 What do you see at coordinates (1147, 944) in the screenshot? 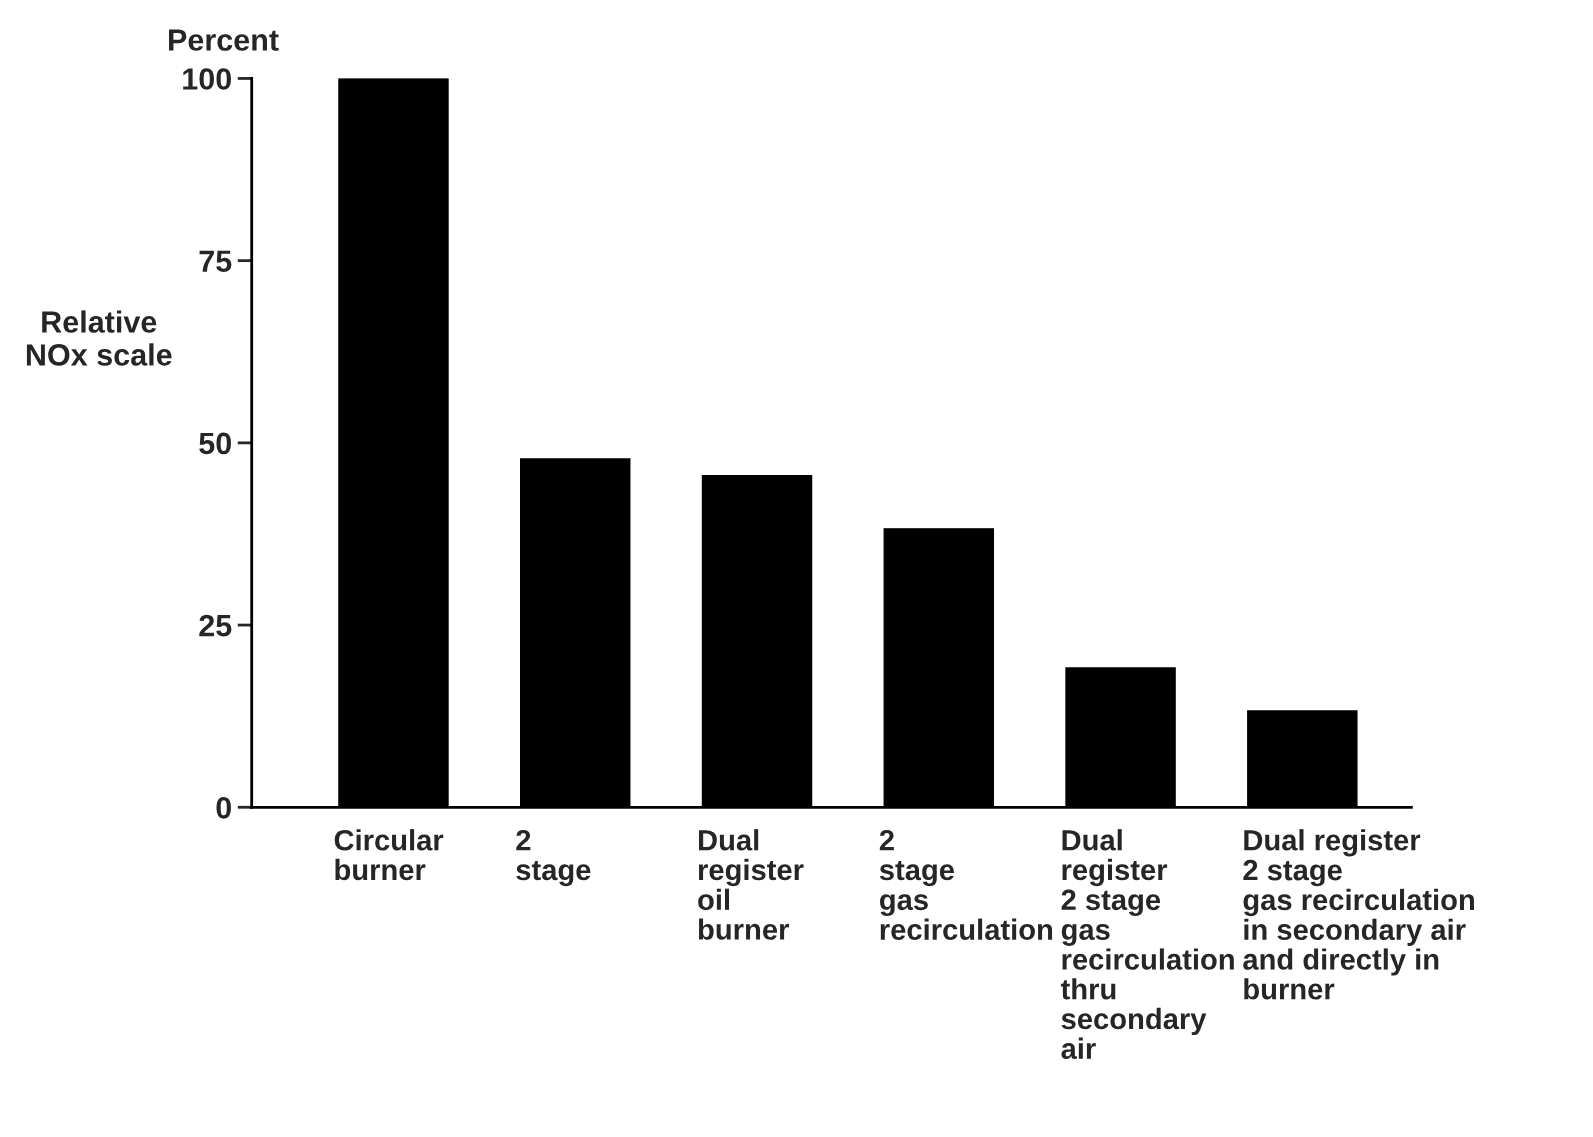
I see `x-tick-label: Dual register 2 stage gas recirculation thru secondary air` at bounding box center [1147, 944].